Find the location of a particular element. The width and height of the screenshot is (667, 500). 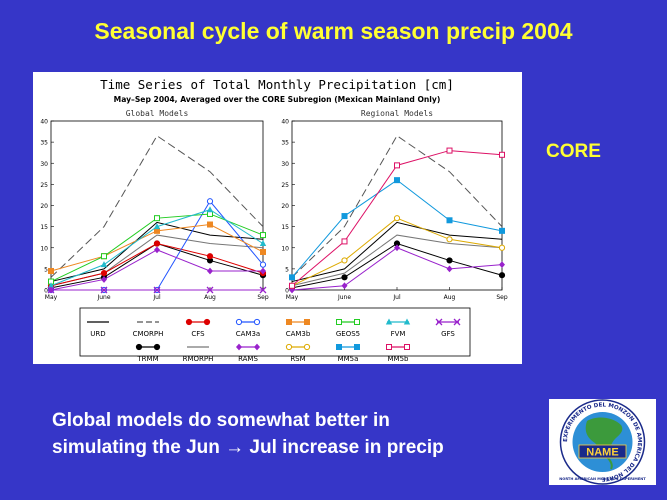

series-fvm is located at coordinates (157, 247).